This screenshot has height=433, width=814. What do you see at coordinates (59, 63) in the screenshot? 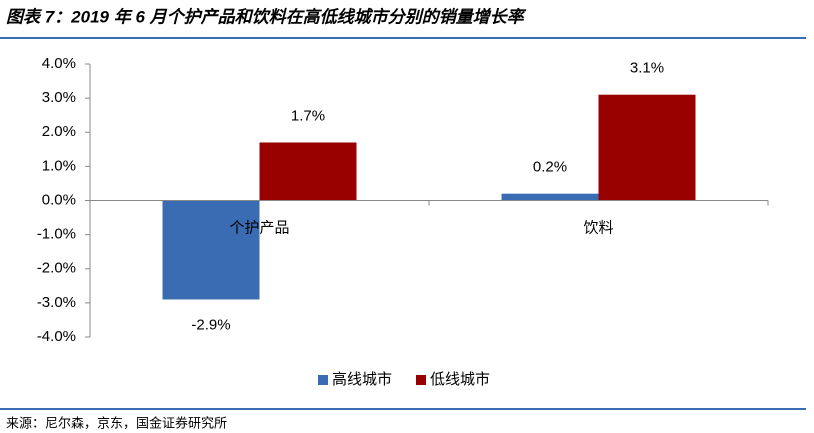
I see `y-tick-label: 4.0%` at bounding box center [59, 63].